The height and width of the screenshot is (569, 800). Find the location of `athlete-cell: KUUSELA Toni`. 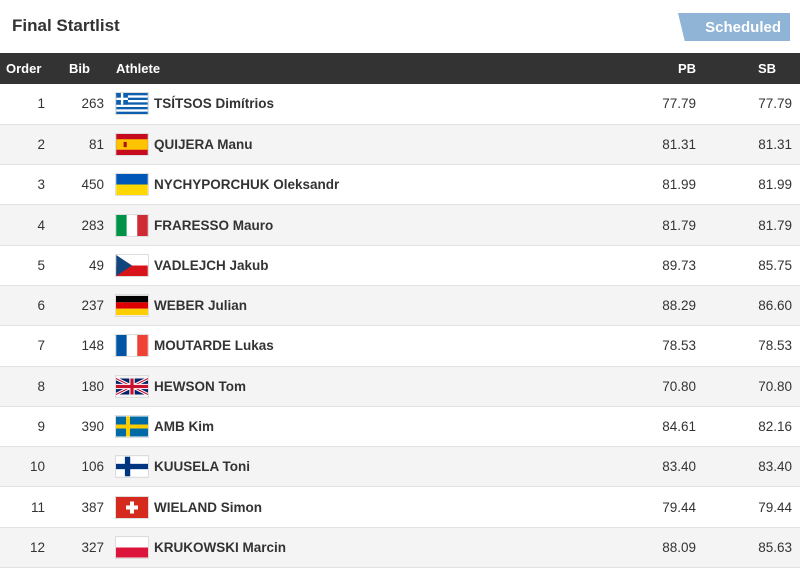

athlete-cell: KUUSELA Toni is located at coordinates (350, 467).